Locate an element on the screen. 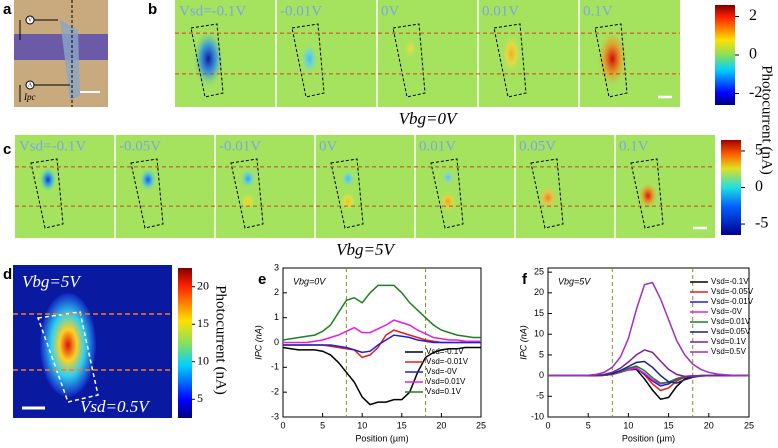 The height and width of the screenshot is (448, 778). voltmeter-label: V is located at coordinates (30, 20).